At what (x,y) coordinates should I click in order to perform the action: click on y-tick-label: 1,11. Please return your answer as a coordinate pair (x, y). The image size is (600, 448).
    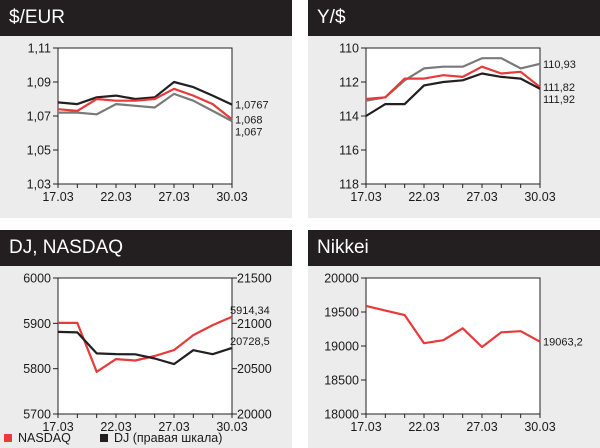
    Looking at the image, I should click on (39, 49).